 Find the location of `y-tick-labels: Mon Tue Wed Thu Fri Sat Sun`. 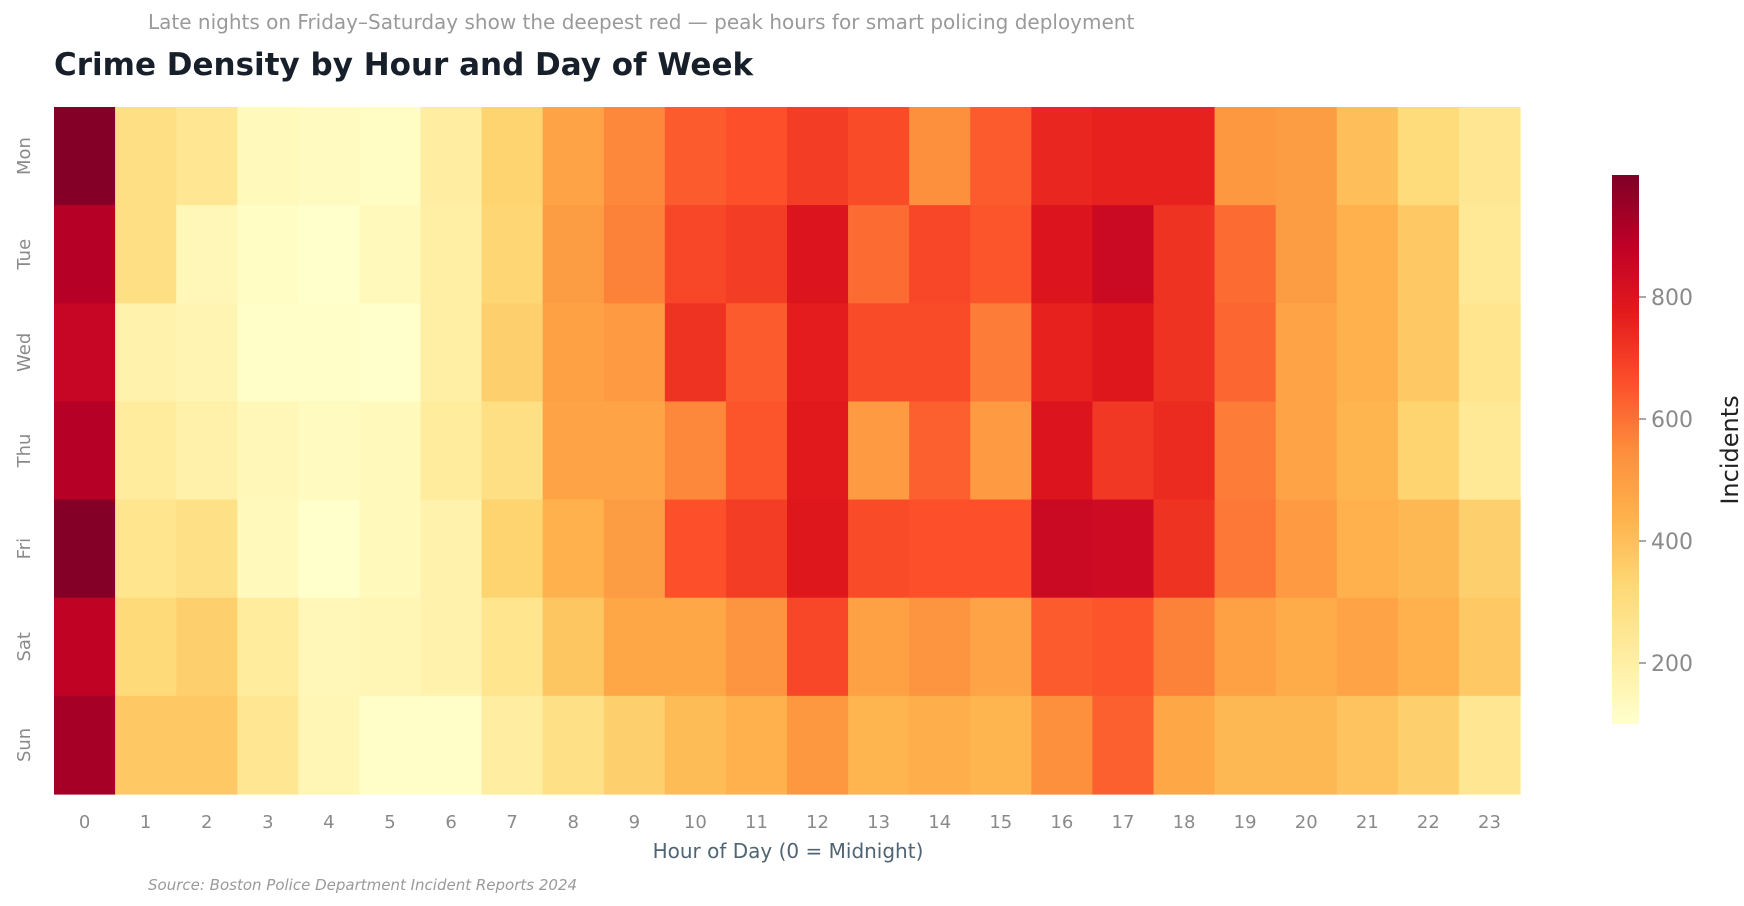

y-tick-labels: Mon Tue Wed Thu Fri Sat Sun is located at coordinates (24, 449).